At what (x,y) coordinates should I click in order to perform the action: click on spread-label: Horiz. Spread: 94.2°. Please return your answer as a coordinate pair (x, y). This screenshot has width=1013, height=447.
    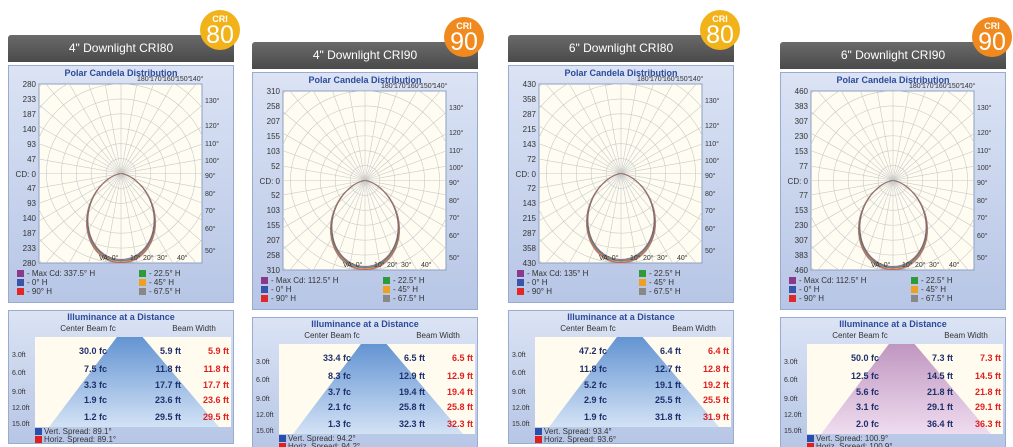
    Looking at the image, I should click on (324, 444).